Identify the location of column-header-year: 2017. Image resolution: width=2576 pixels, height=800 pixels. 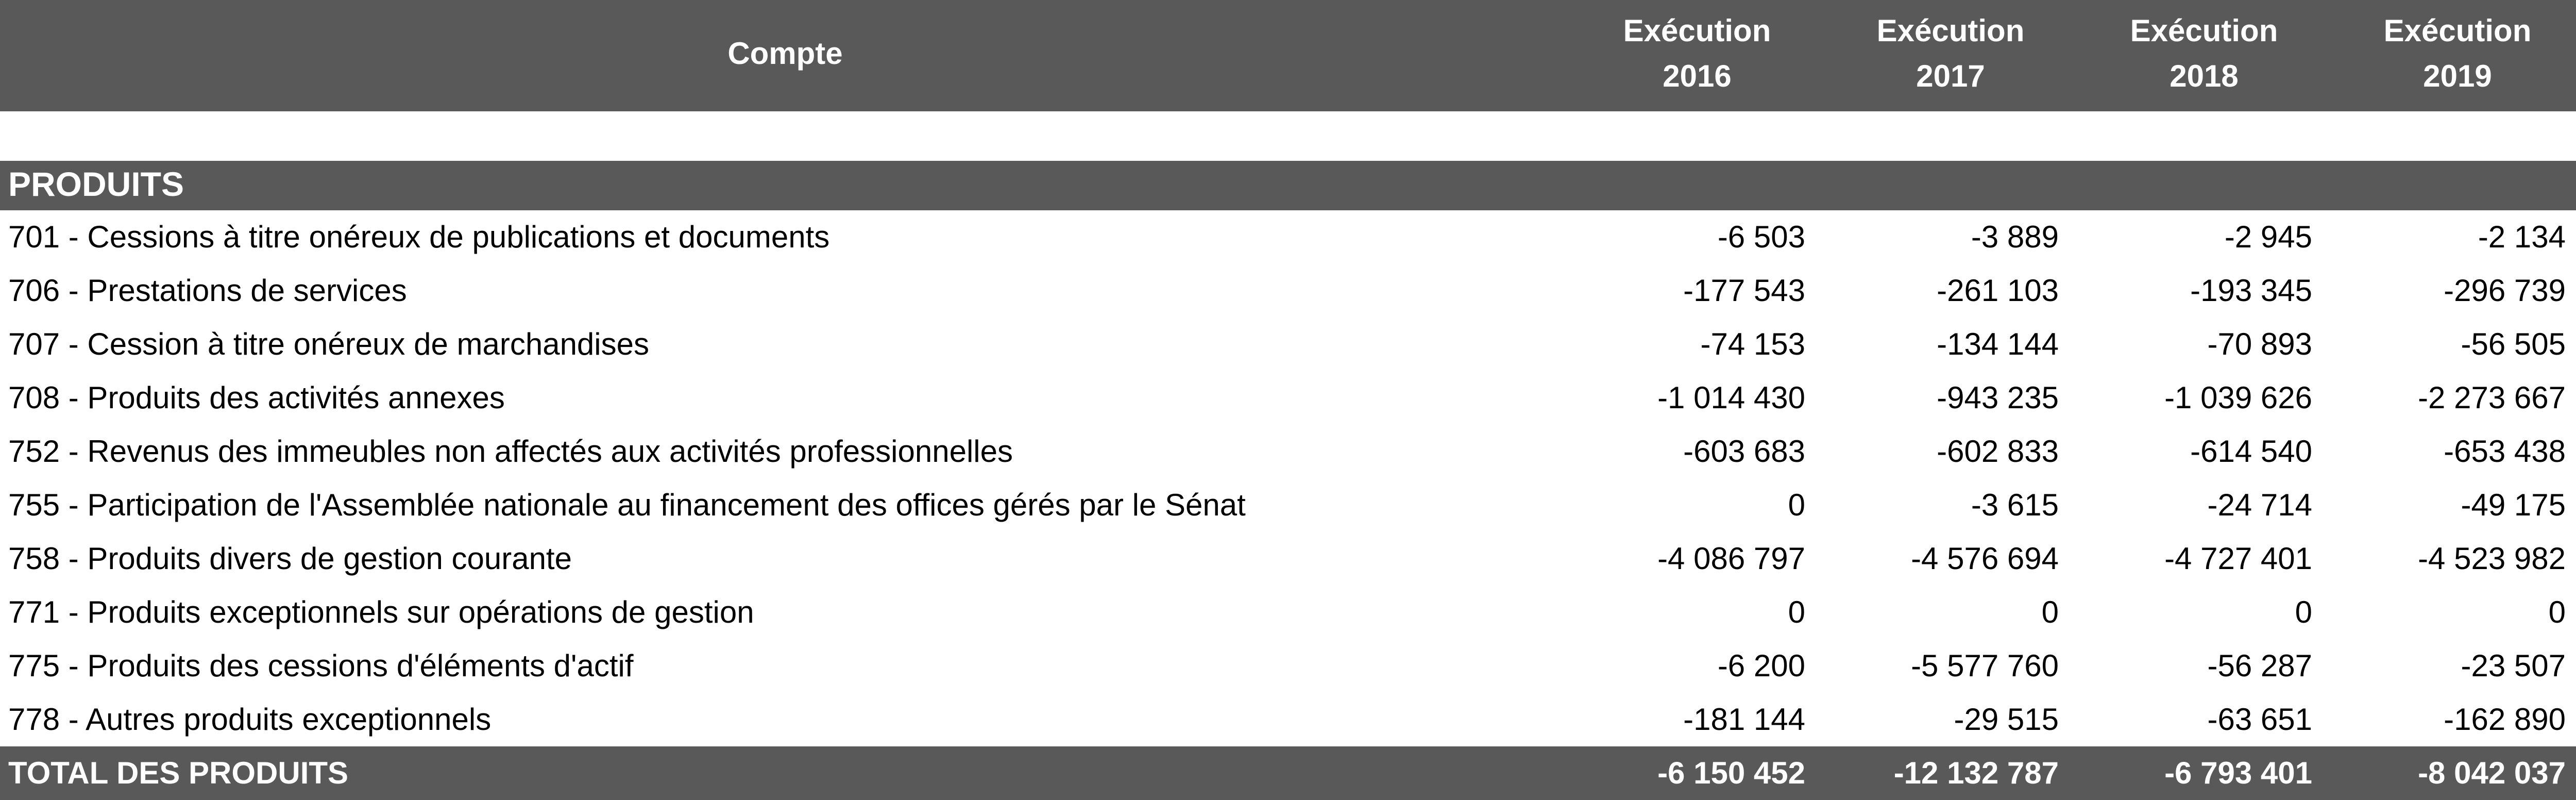
(1950, 77).